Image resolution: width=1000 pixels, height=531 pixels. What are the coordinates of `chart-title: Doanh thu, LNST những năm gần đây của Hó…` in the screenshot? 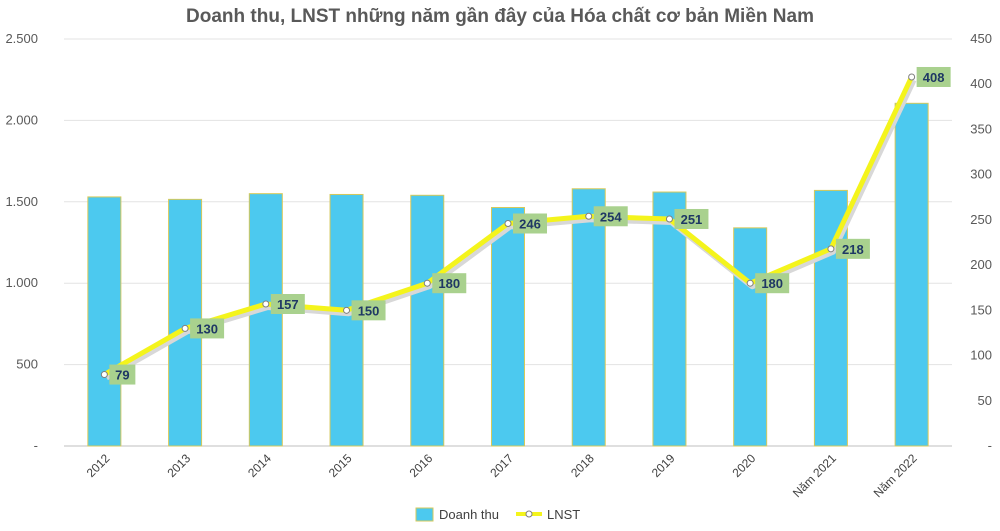 It's located at (500, 16).